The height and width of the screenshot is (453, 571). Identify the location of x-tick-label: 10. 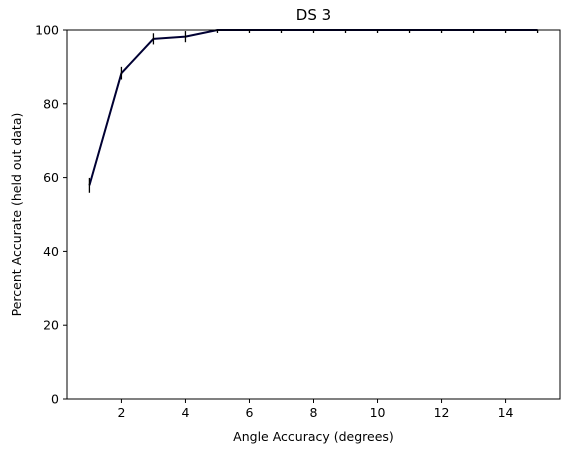
(378, 412).